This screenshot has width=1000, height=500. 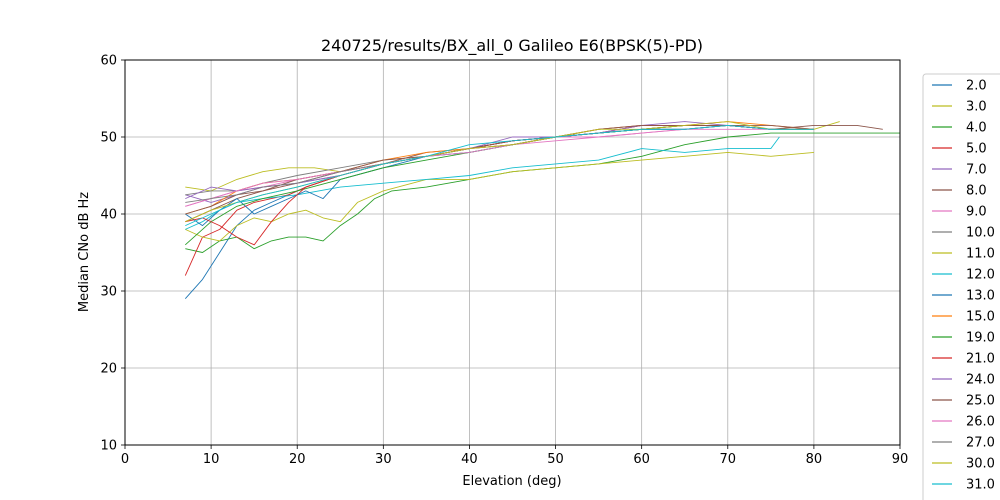 What do you see at coordinates (555, 459) in the screenshot?
I see `x-tick-label: 50` at bounding box center [555, 459].